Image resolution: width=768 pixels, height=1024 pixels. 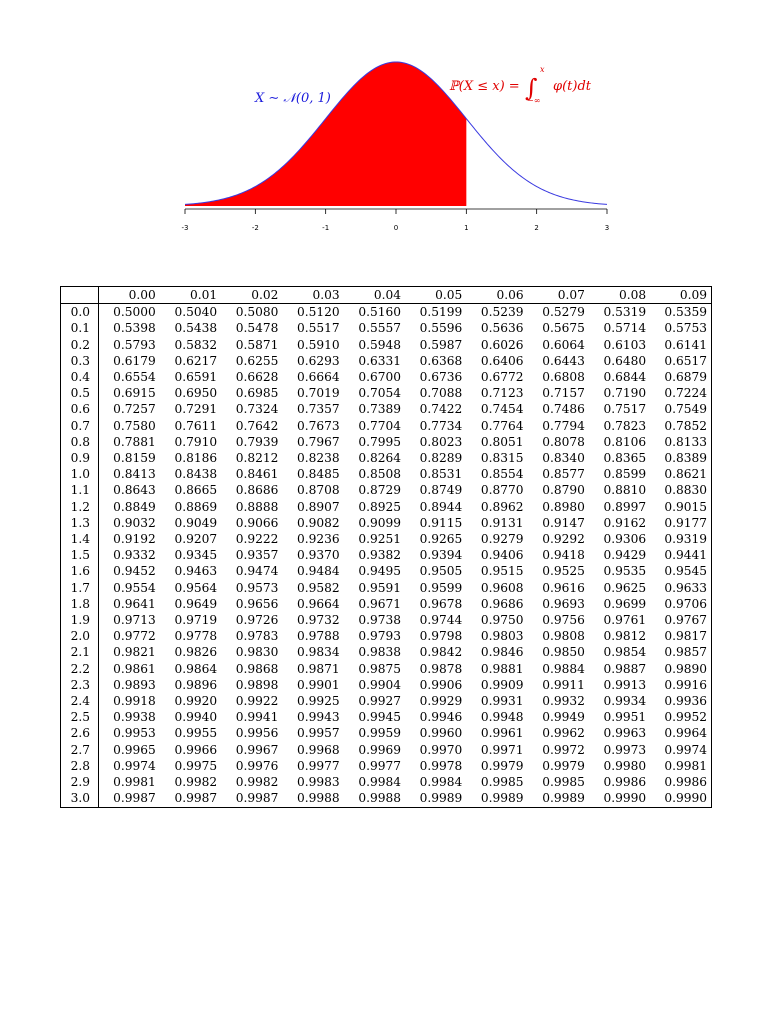 I want to click on z-value-cell: 2.6, so click(x=79, y=733).